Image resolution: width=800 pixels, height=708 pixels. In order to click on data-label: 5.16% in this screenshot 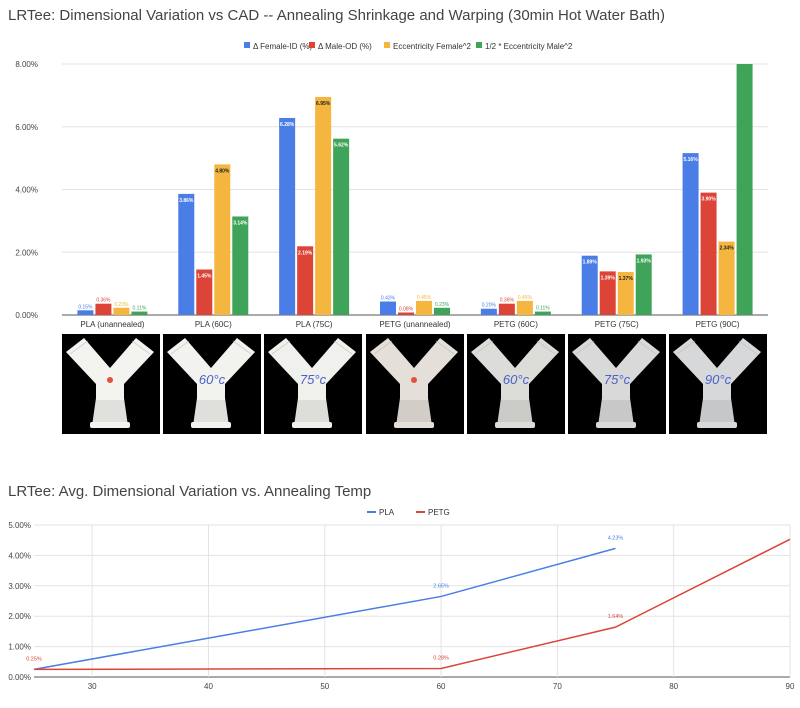, I will do `click(690, 160)`.